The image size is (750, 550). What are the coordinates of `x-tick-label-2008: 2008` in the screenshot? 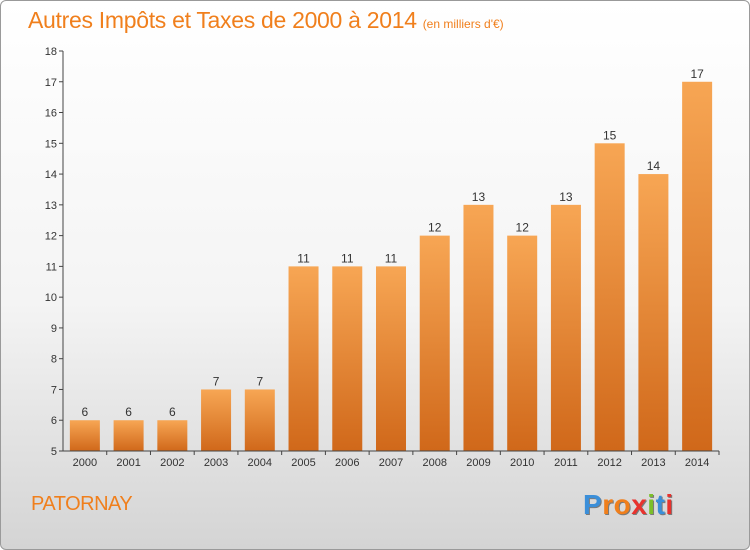 It's located at (434, 463).